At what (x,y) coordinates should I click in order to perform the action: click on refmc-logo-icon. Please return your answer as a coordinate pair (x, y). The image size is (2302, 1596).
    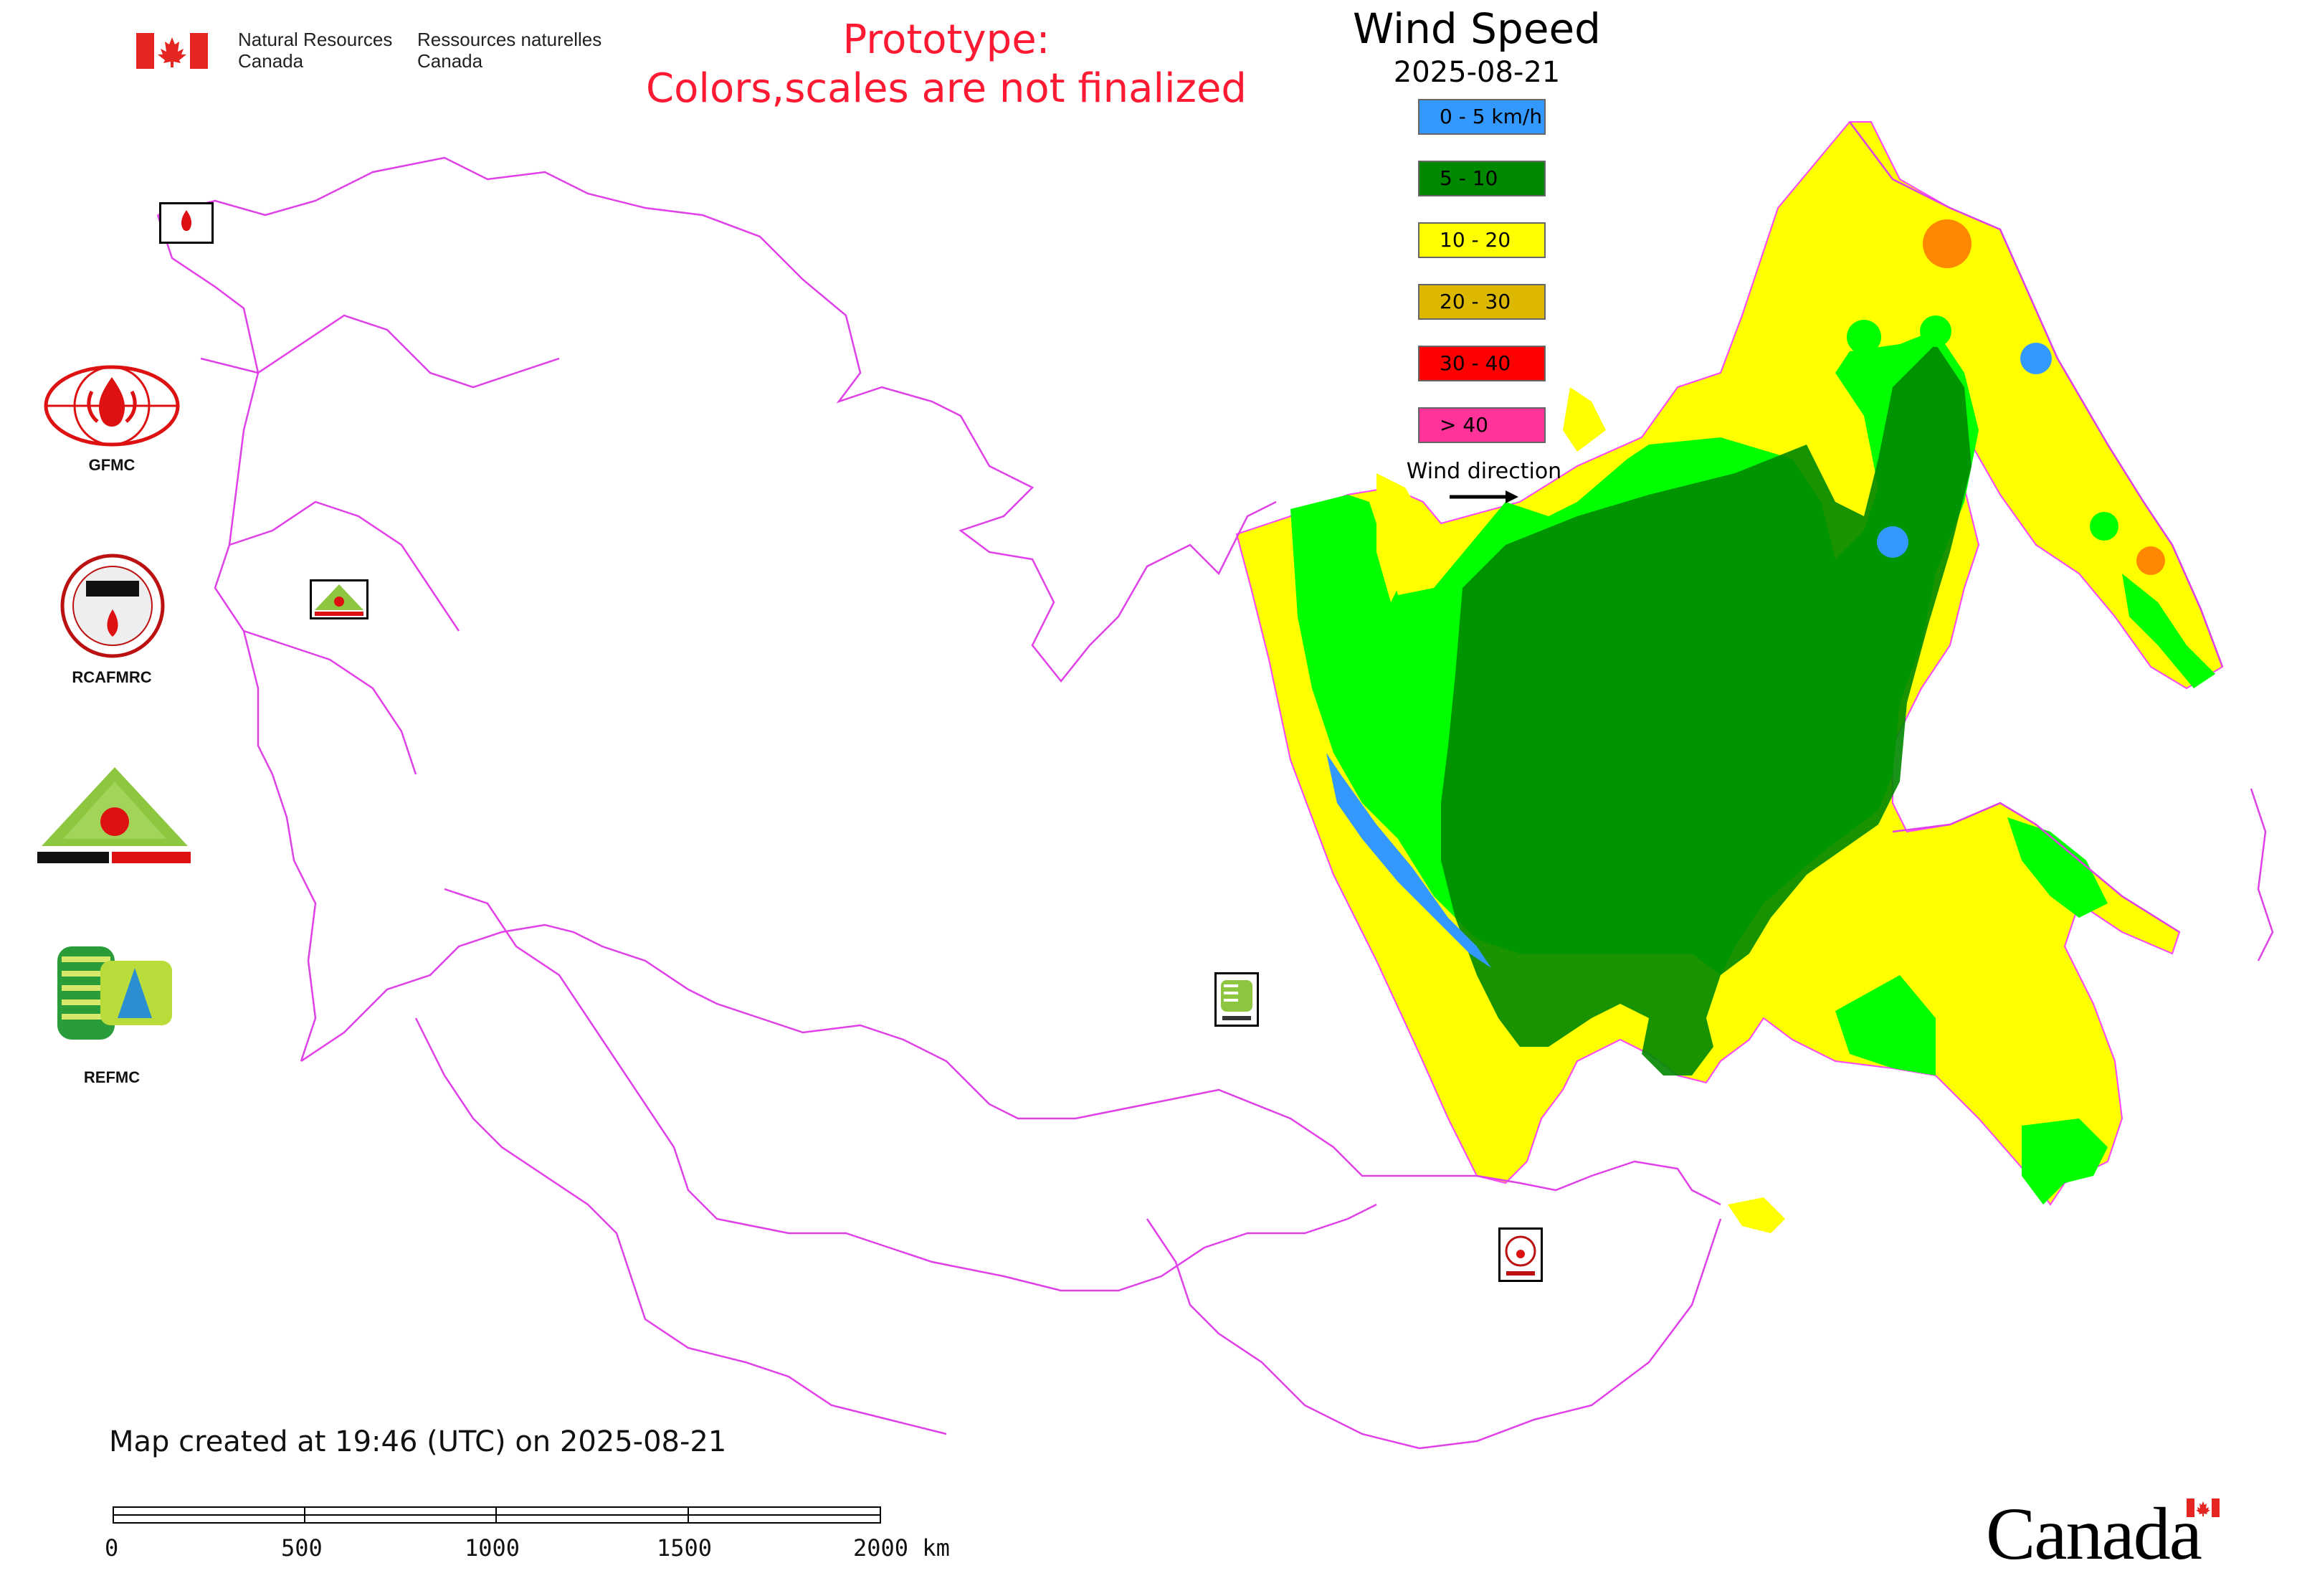
    Looking at the image, I should click on (114, 993).